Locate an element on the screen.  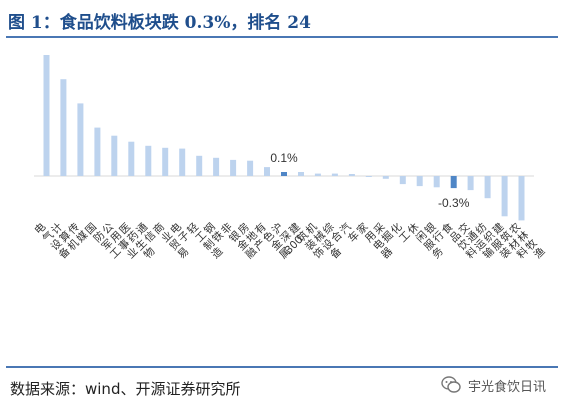
bar-银行 is located at coordinates (436, 182).